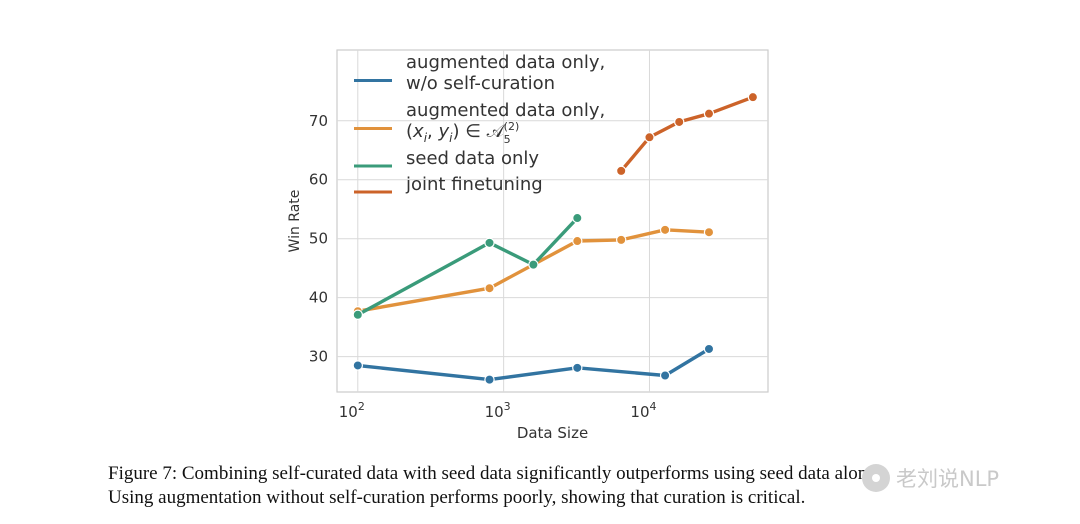 The height and width of the screenshot is (524, 1080). What do you see at coordinates (472, 158) in the screenshot?
I see `legend-label: seed data only` at bounding box center [472, 158].